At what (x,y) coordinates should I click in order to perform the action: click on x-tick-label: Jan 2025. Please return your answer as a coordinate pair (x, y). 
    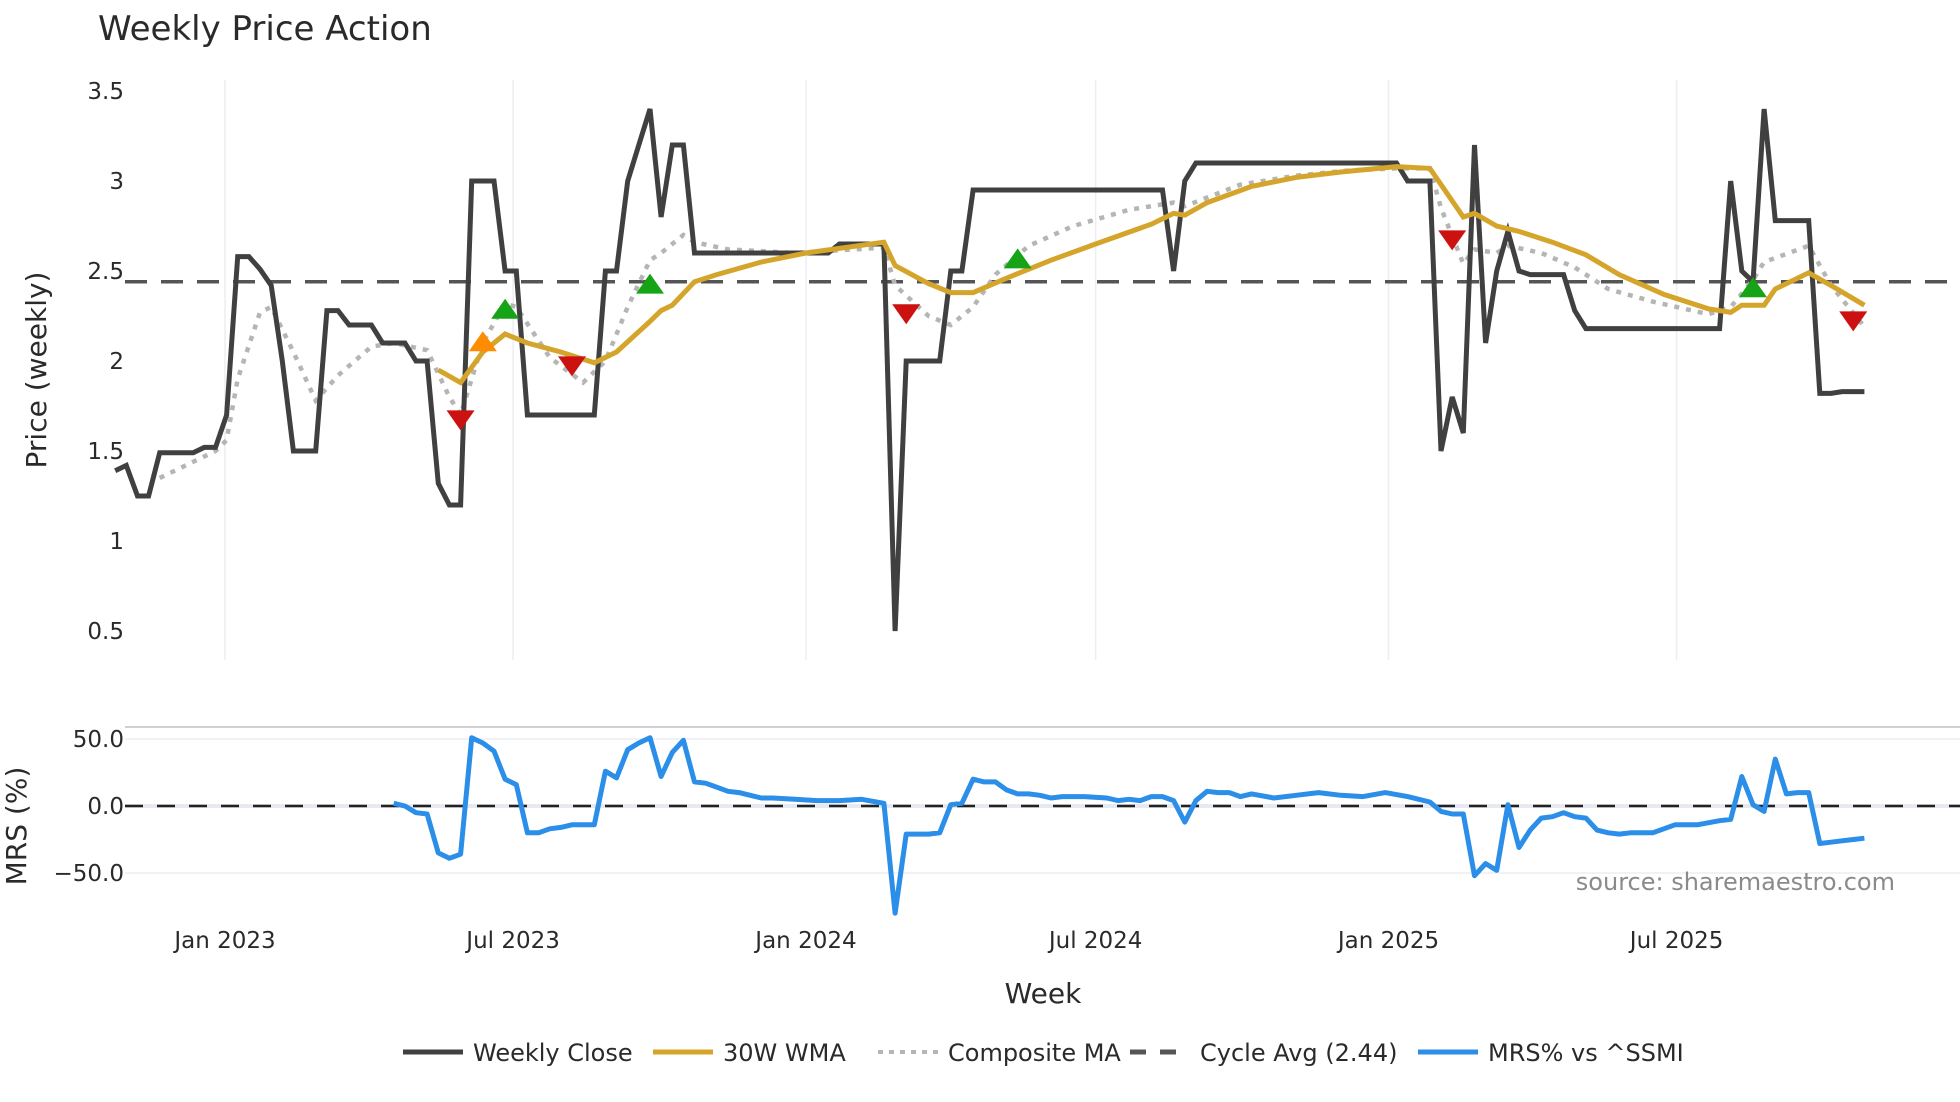
    Looking at the image, I should click on (1387, 941).